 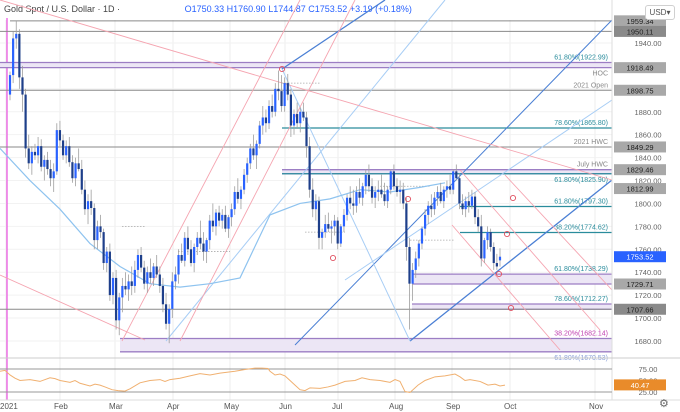 I want to click on currency-selector-button: USD▾, so click(x=660, y=12).